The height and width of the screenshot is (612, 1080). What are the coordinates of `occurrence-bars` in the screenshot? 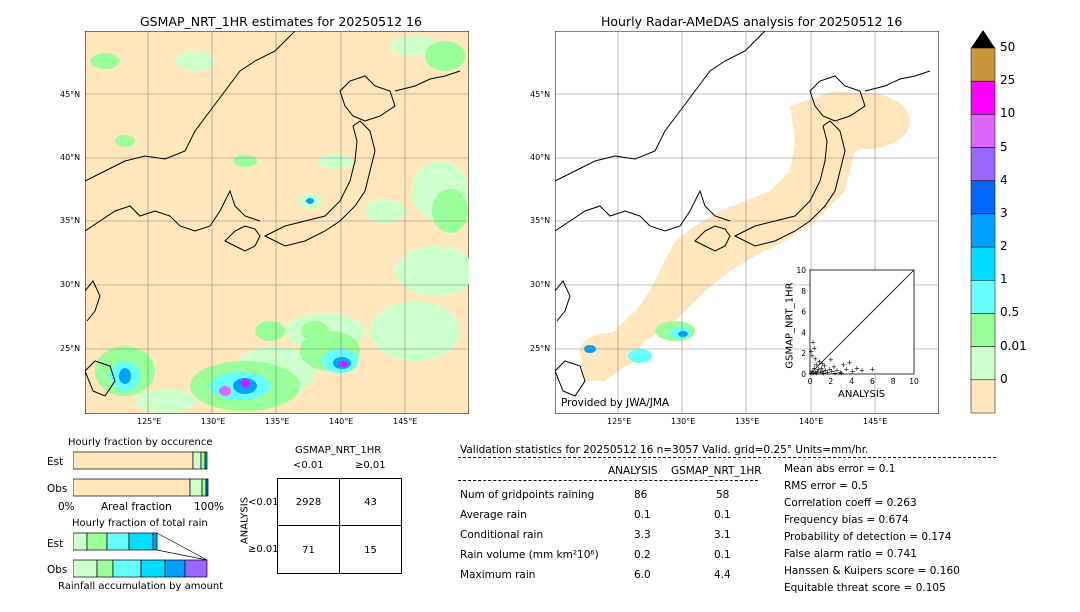 It's located at (141, 474).